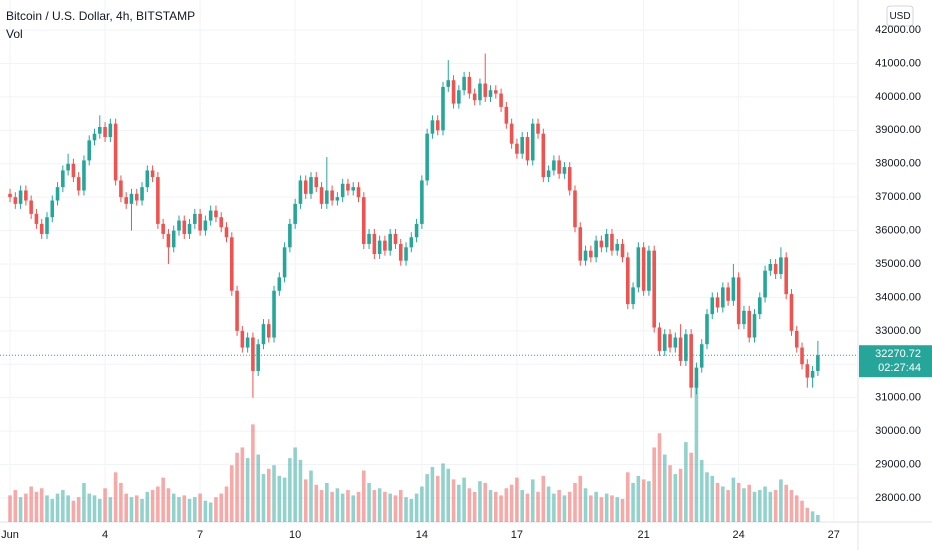  I want to click on y-tick-label: 36000.00, so click(898, 230).